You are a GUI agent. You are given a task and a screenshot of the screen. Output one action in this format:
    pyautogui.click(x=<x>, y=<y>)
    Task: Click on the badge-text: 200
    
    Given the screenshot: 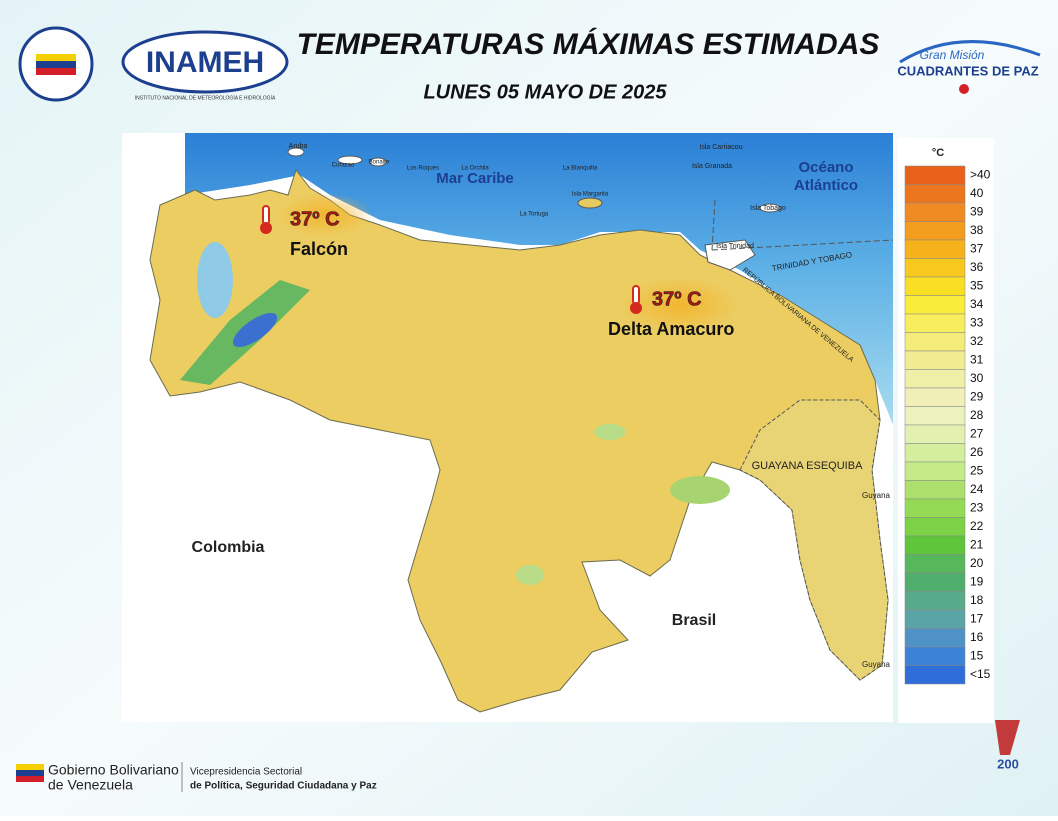 What is the action you would take?
    pyautogui.click(x=1008, y=763)
    